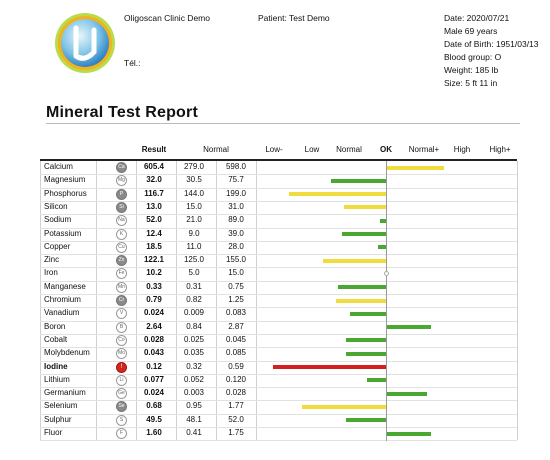 The width and height of the screenshot is (550, 460). What do you see at coordinates (121, 407) in the screenshot?
I see `element-symbol-badge: Se` at bounding box center [121, 407].